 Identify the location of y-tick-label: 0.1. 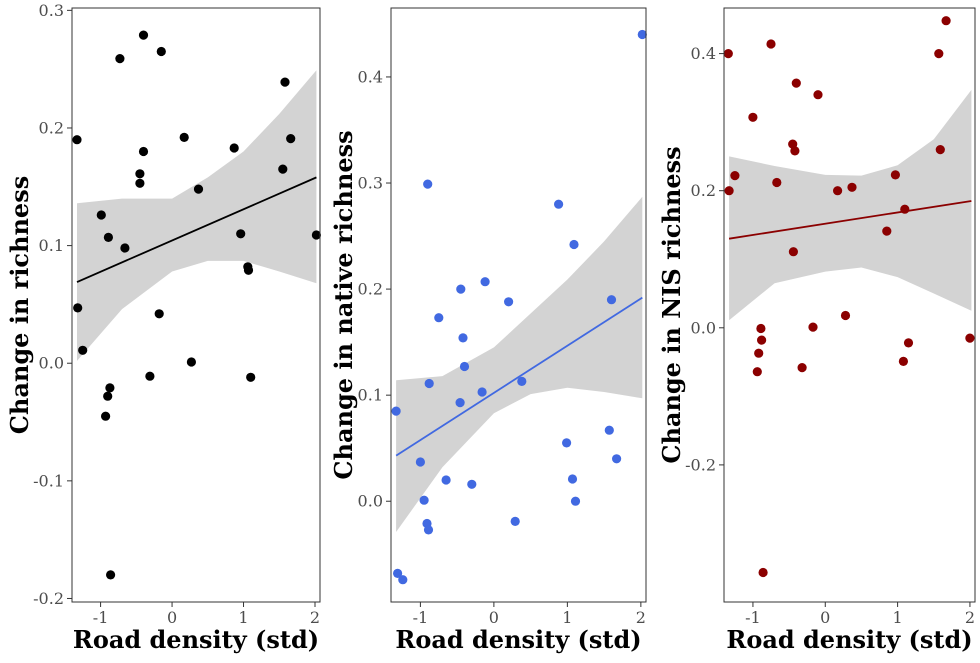
(370, 395).